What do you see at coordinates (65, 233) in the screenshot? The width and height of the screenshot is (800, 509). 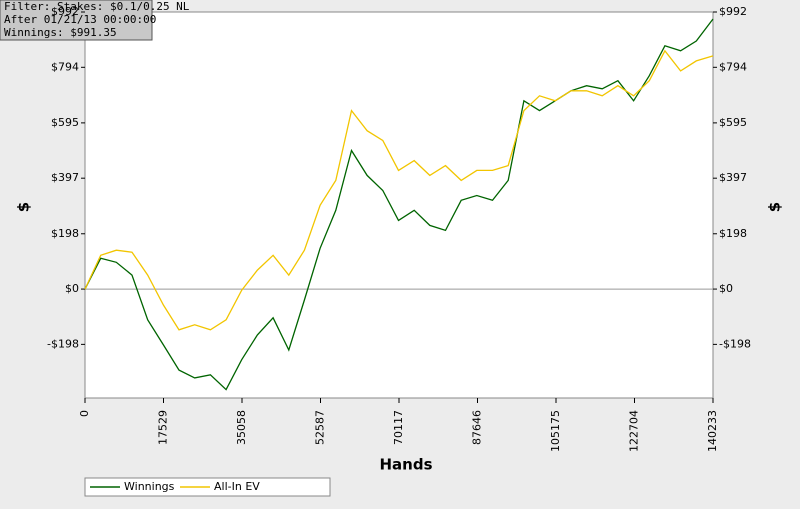 I see `y-tick-label: $198` at bounding box center [65, 233].